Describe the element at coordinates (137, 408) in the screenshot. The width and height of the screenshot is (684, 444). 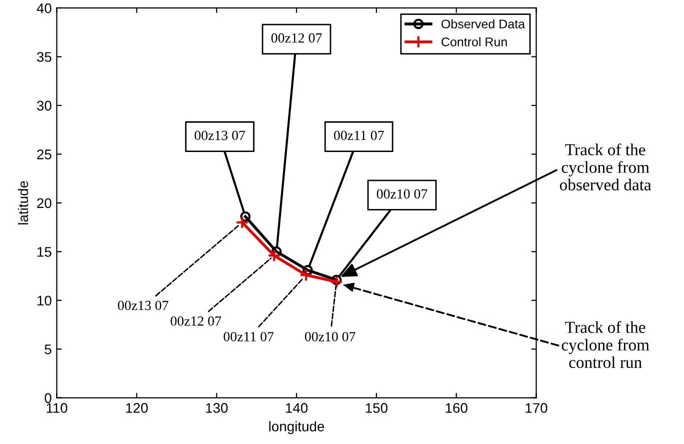
I see `x-tick-label: 120` at that location.